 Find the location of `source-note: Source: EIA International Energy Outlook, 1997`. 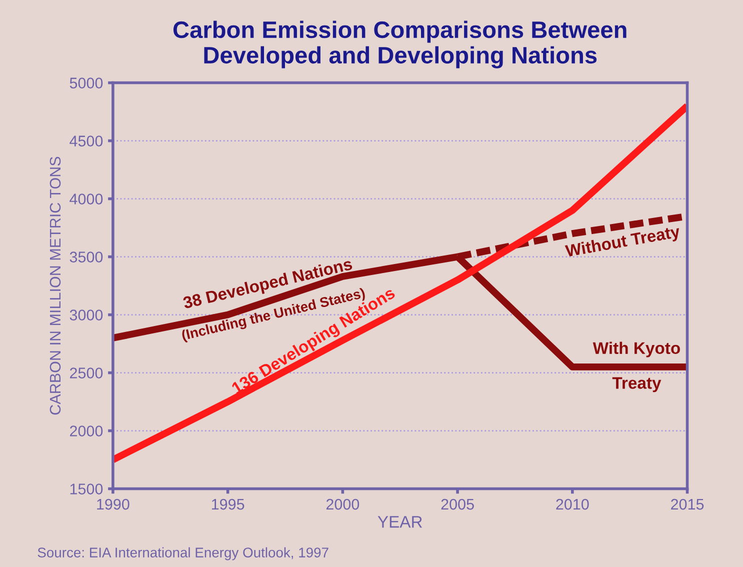

source-note: Source: EIA International Energy Outlook, 1997 is located at coordinates (183, 553).